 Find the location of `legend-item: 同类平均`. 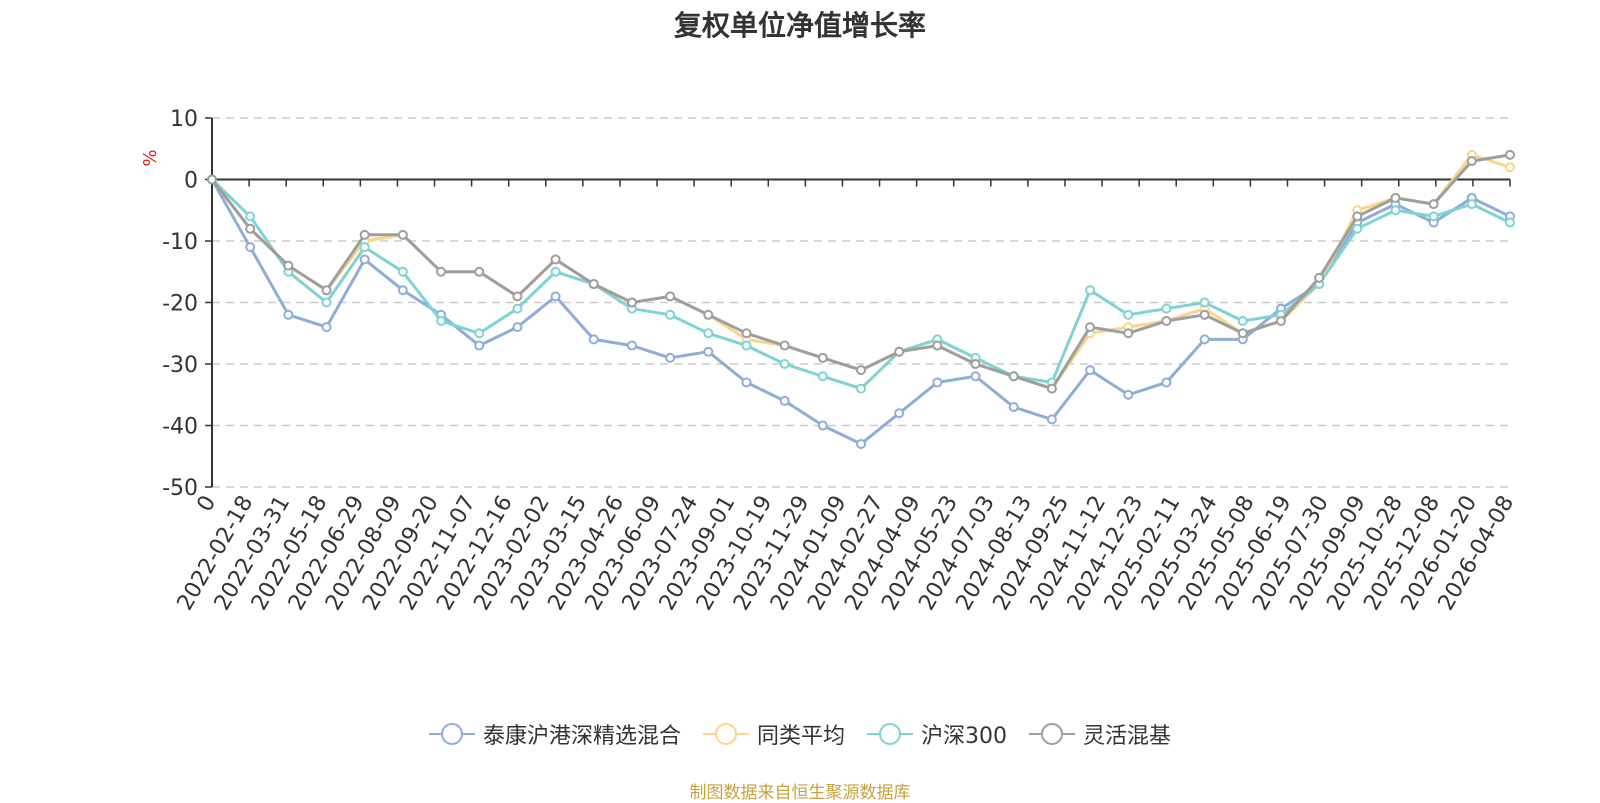

legend-item: 同类平均 is located at coordinates (773, 734).